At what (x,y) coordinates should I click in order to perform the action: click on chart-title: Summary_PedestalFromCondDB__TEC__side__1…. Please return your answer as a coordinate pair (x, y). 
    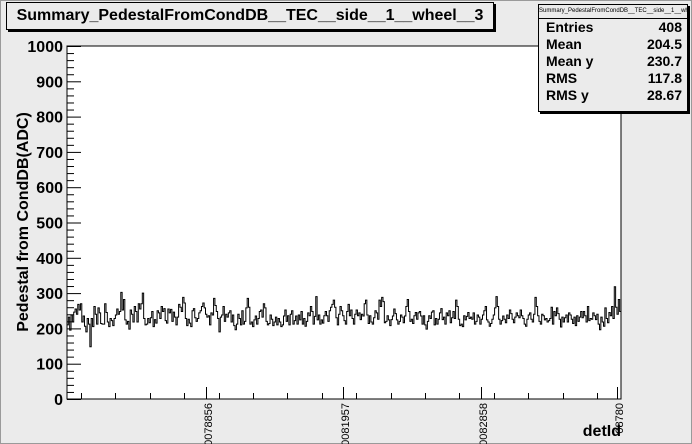
    Looking at the image, I should click on (250, 16).